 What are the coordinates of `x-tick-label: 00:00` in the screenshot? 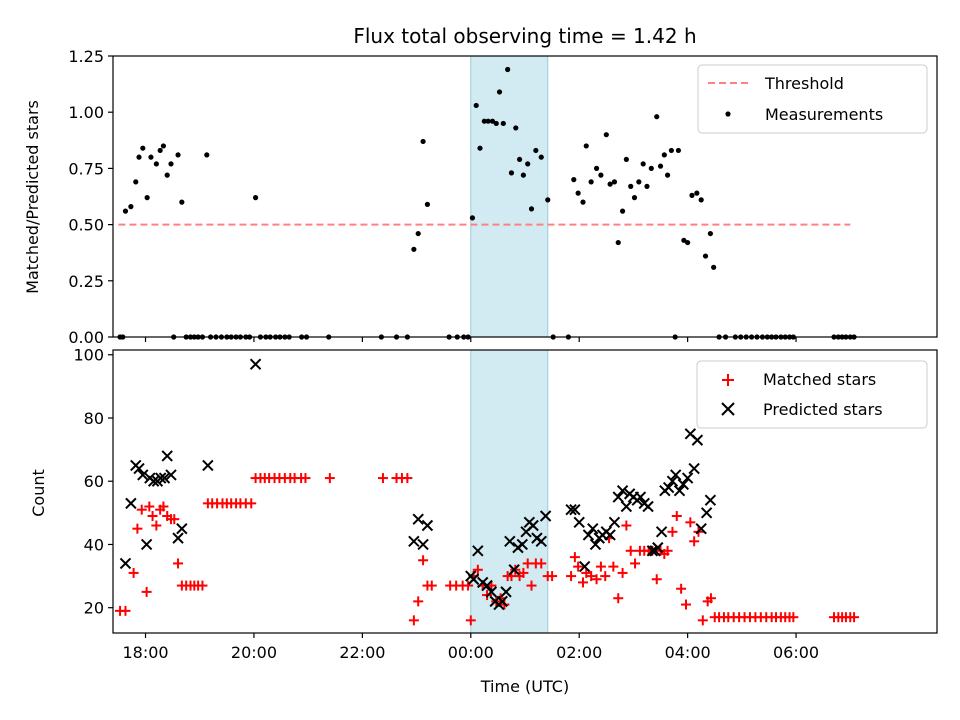 It's located at (471, 652).